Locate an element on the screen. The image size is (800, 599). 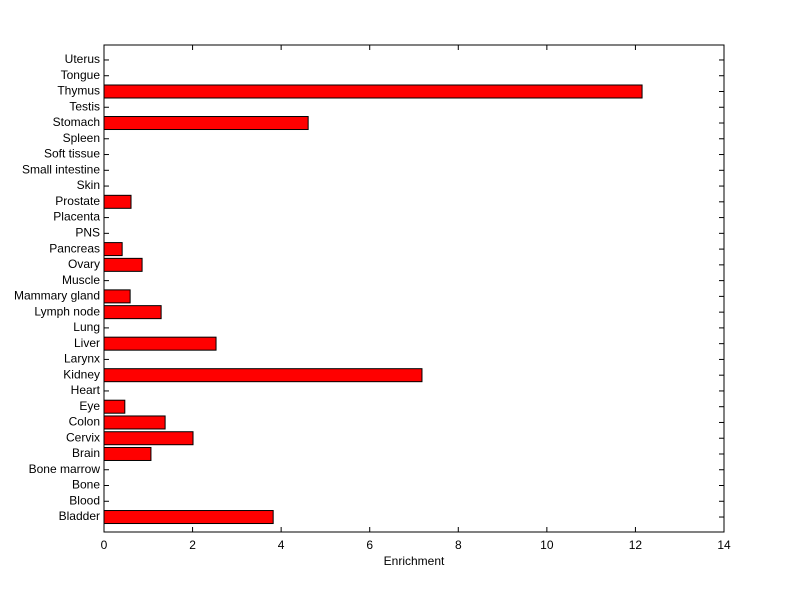
y-tick-label: Larynx is located at coordinates (82, 359).